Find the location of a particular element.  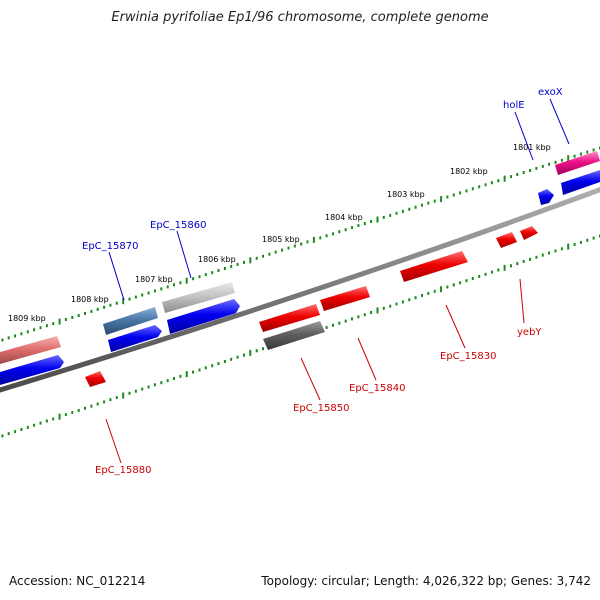

gene-holE is located at coordinates (546, 197).